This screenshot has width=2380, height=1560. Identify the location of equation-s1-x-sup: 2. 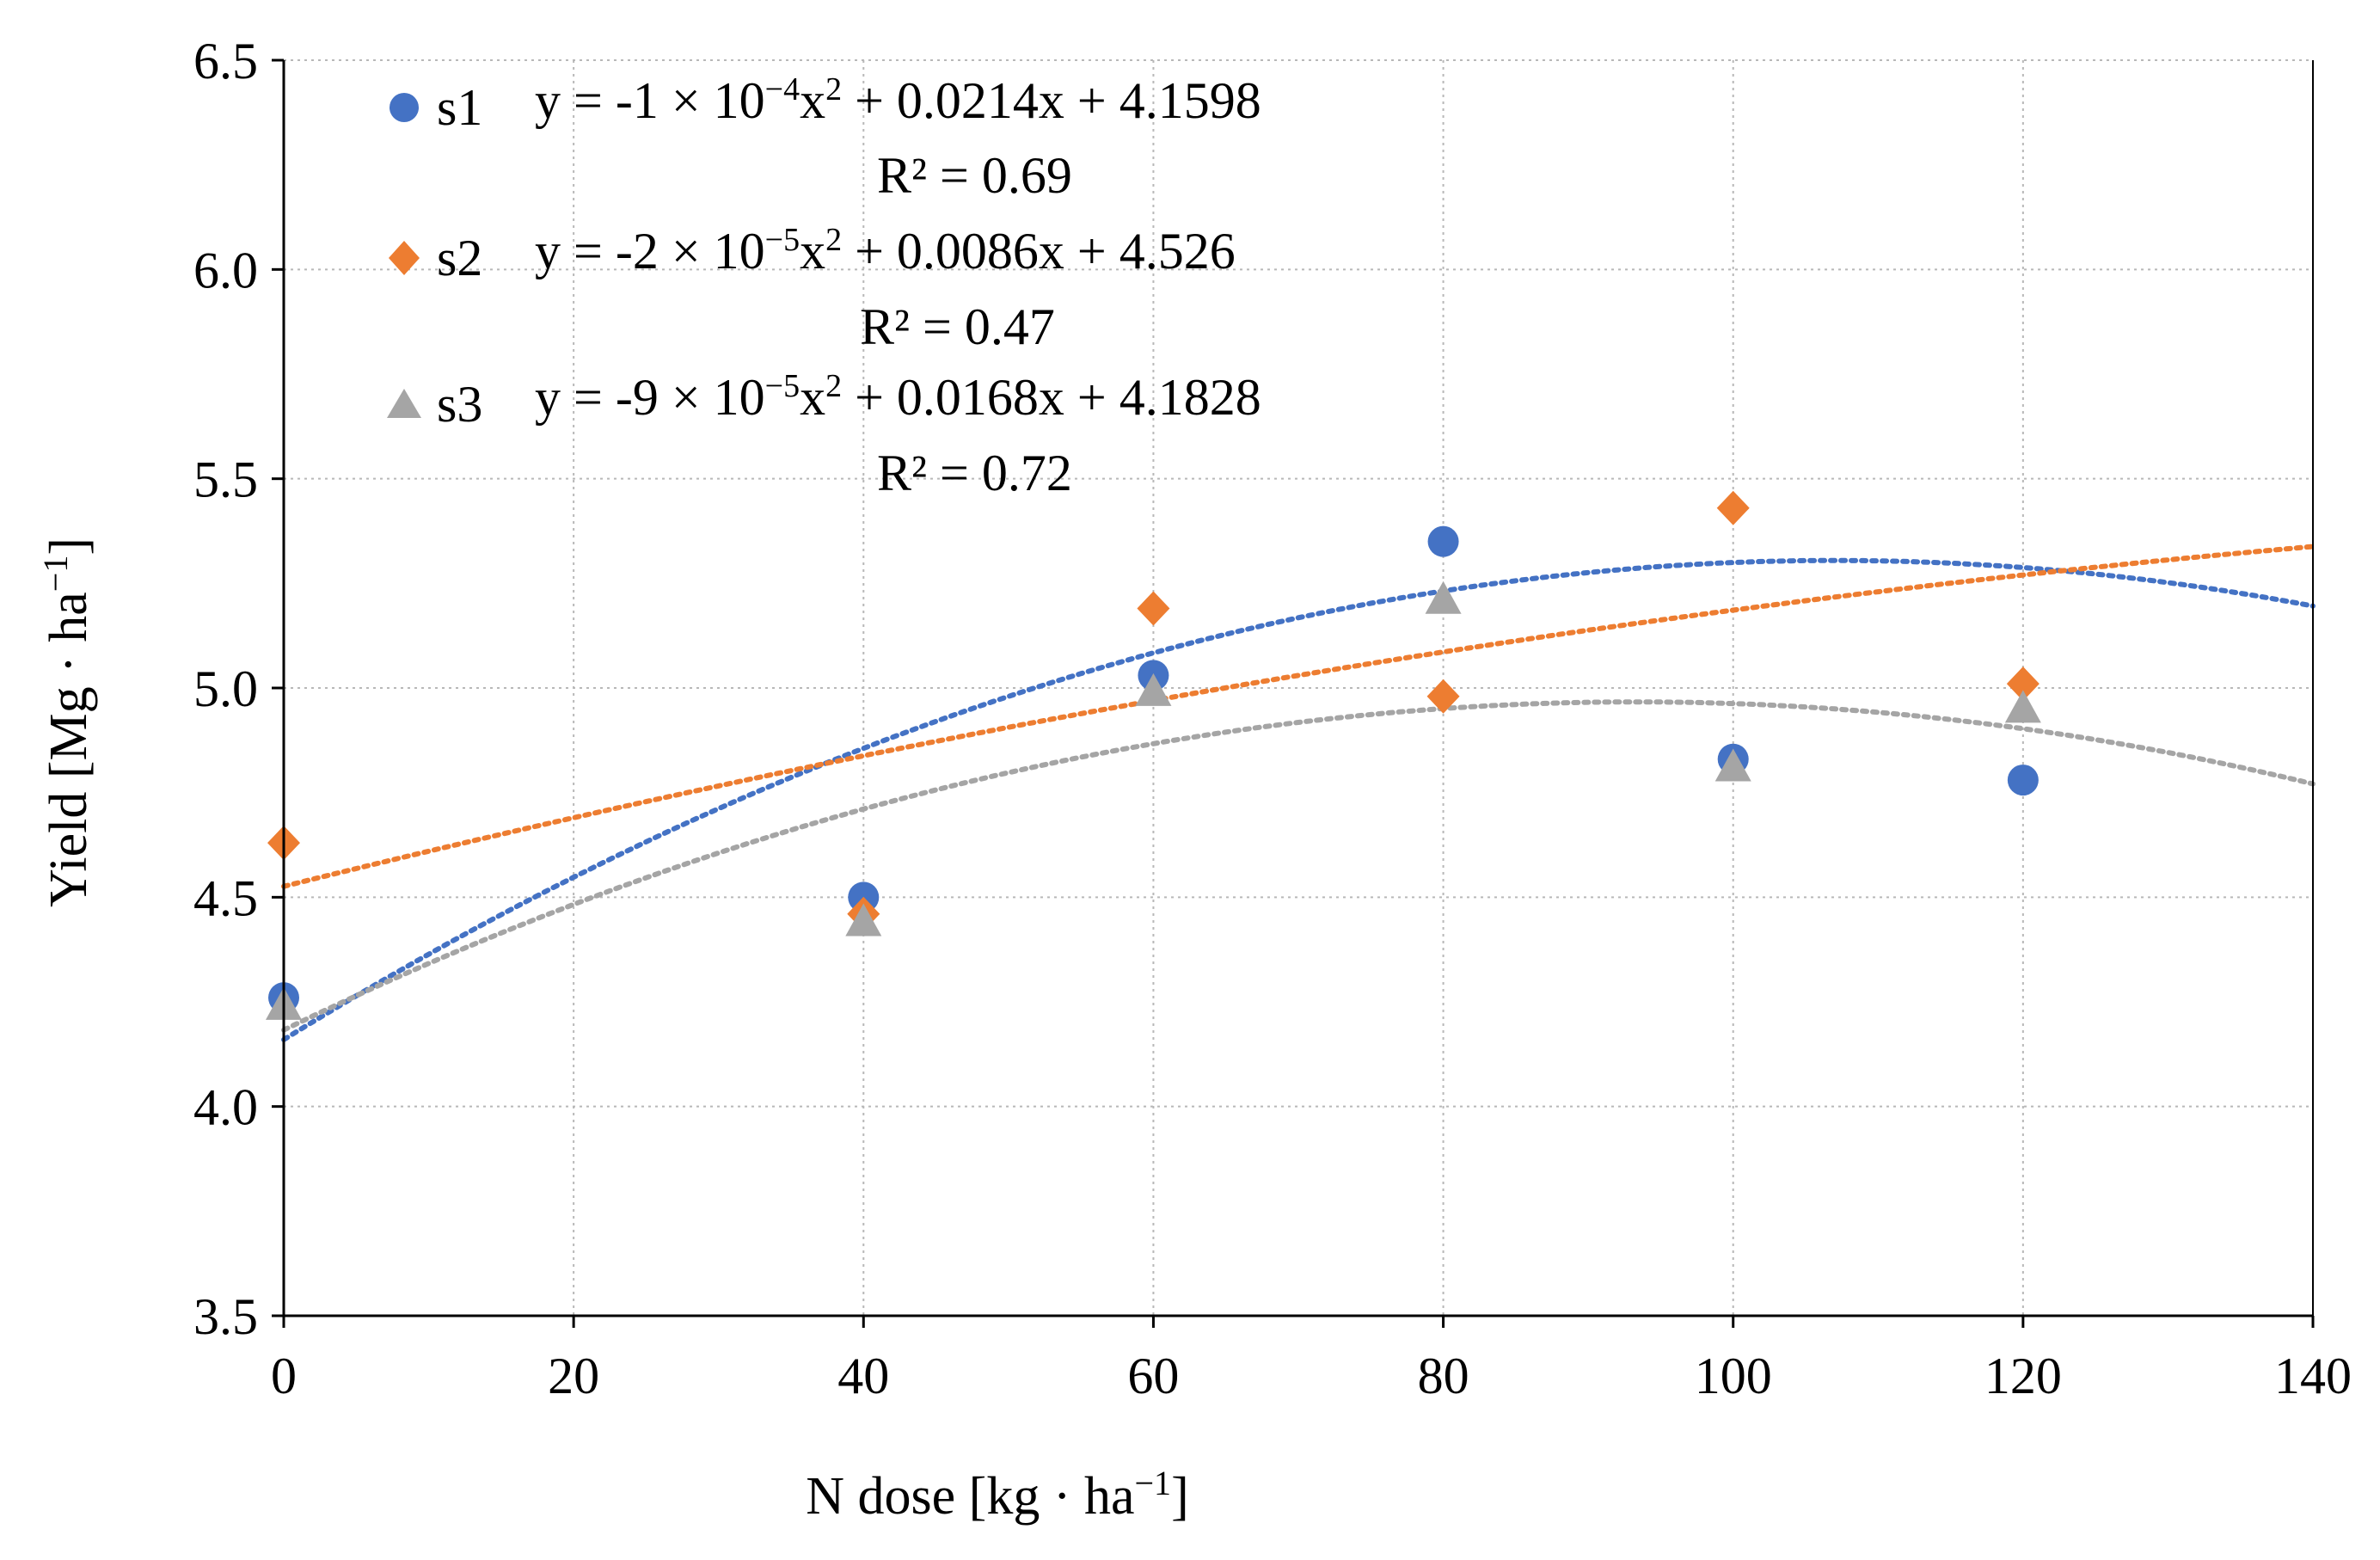
(833, 89).